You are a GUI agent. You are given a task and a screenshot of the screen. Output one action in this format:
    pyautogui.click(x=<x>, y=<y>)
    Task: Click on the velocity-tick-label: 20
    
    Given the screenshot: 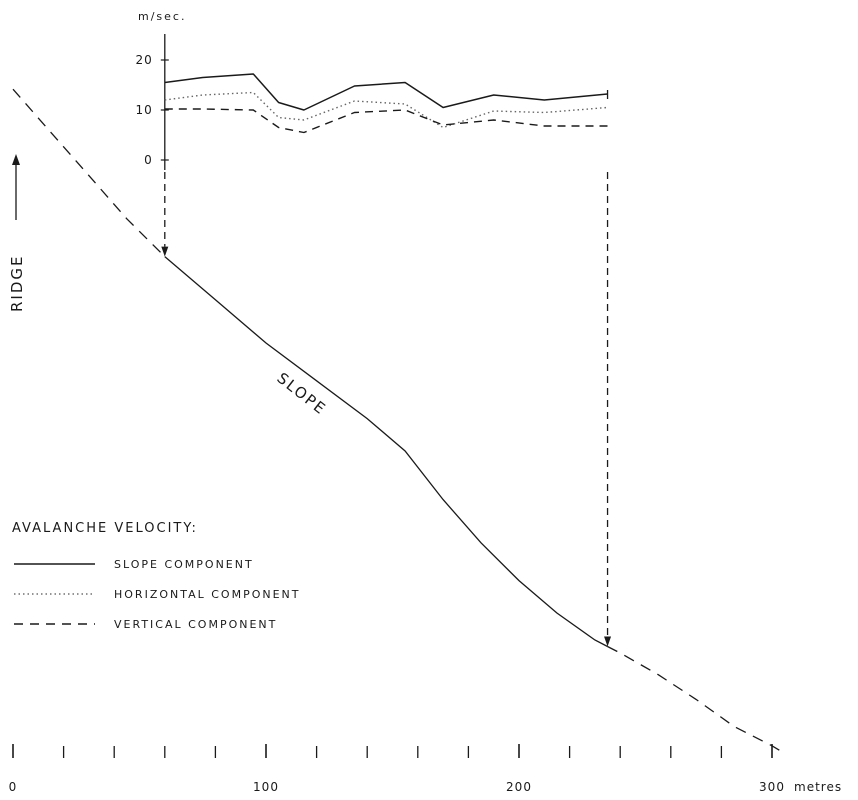 What is the action you would take?
    pyautogui.click(x=144, y=60)
    